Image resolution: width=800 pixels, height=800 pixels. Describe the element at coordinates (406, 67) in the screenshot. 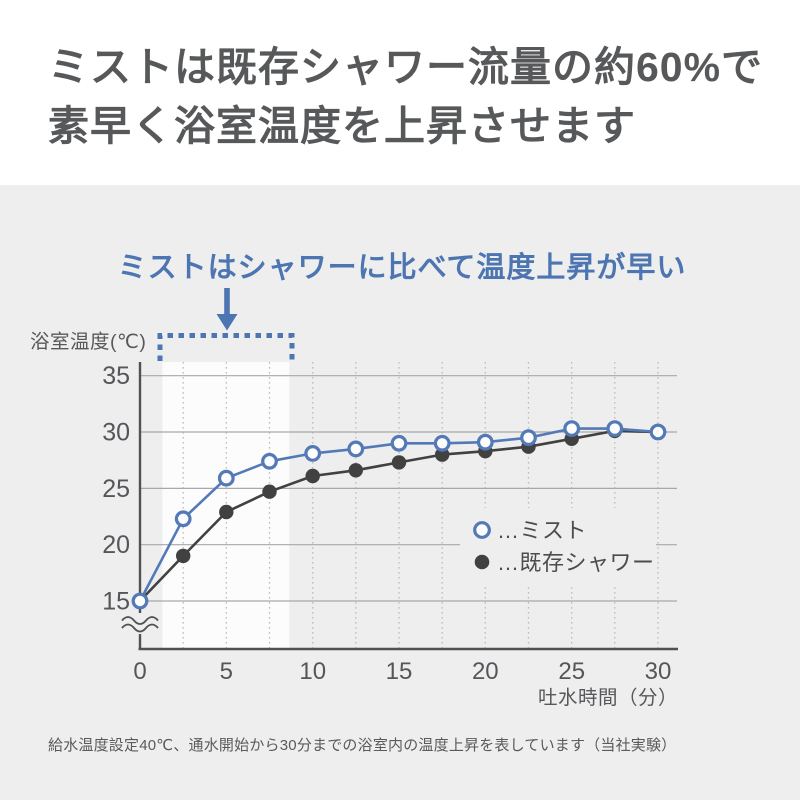

I see `title-line-1: ミストは既存シャワー流量の約60%で` at that location.